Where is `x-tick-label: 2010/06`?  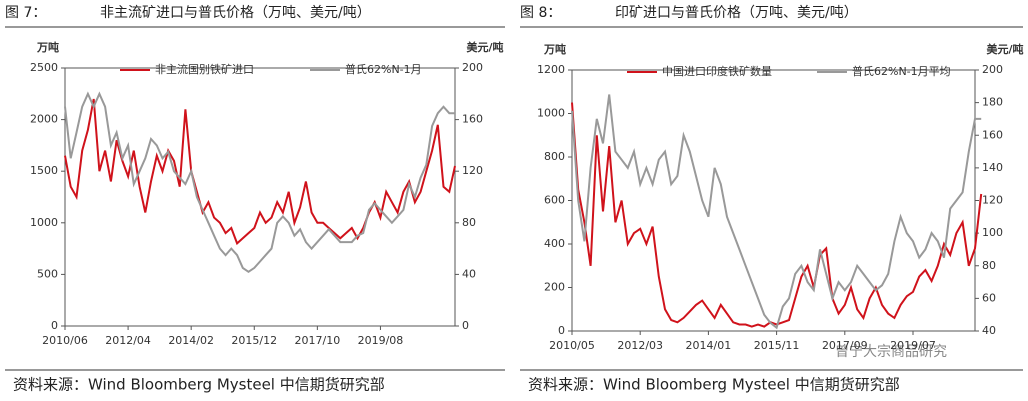 x-tick-label: 2010/06 is located at coordinates (65, 340).